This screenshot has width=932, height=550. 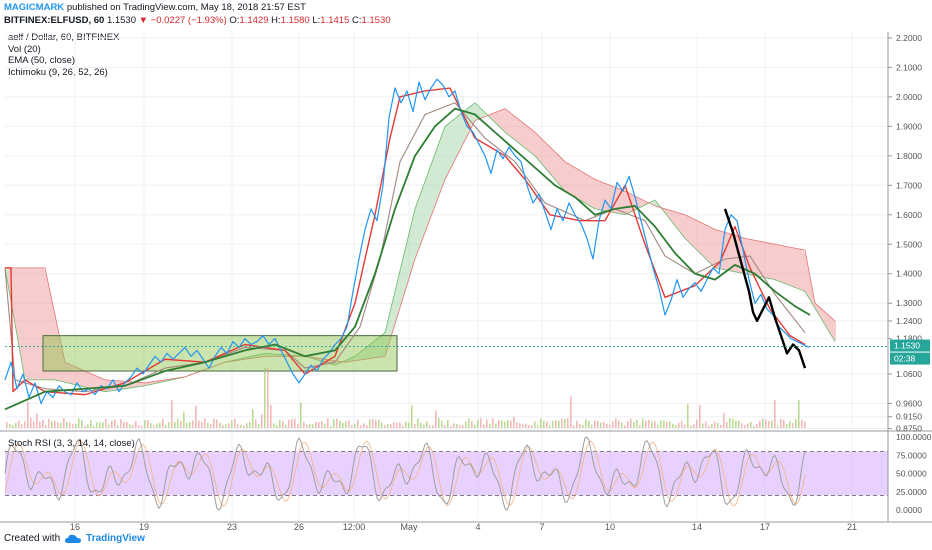 What do you see at coordinates (909, 374) in the screenshot?
I see `y-tick-label: 1.0600` at bounding box center [909, 374].